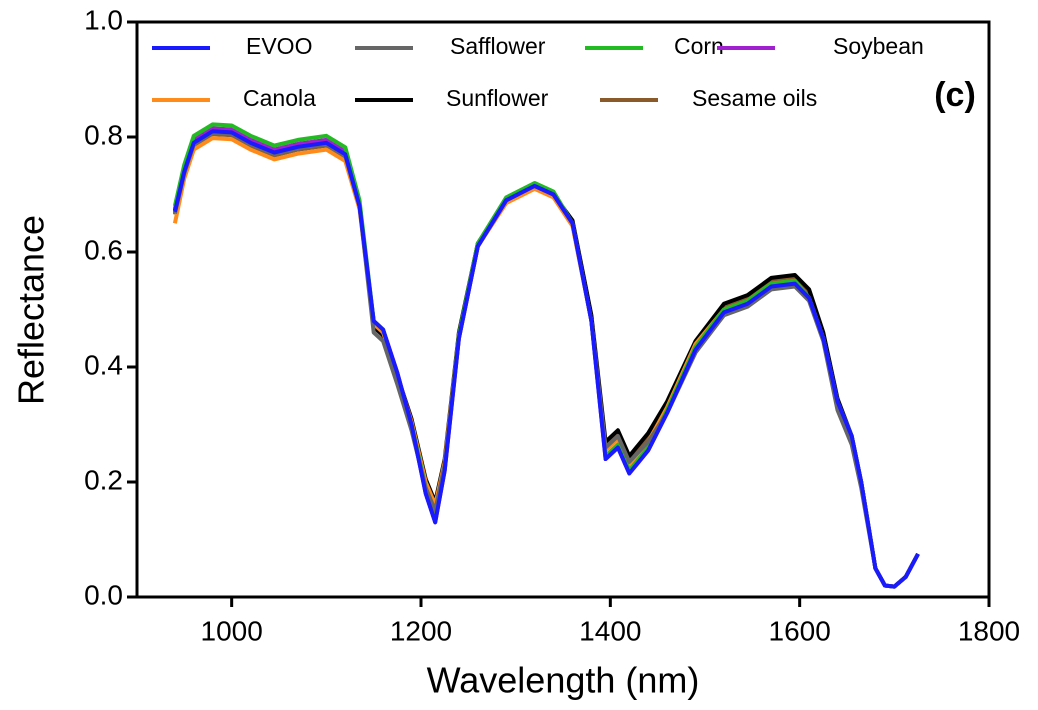 Image resolution: width=1038 pixels, height=710 pixels. I want to click on legend-label: EVOO, so click(279, 46).